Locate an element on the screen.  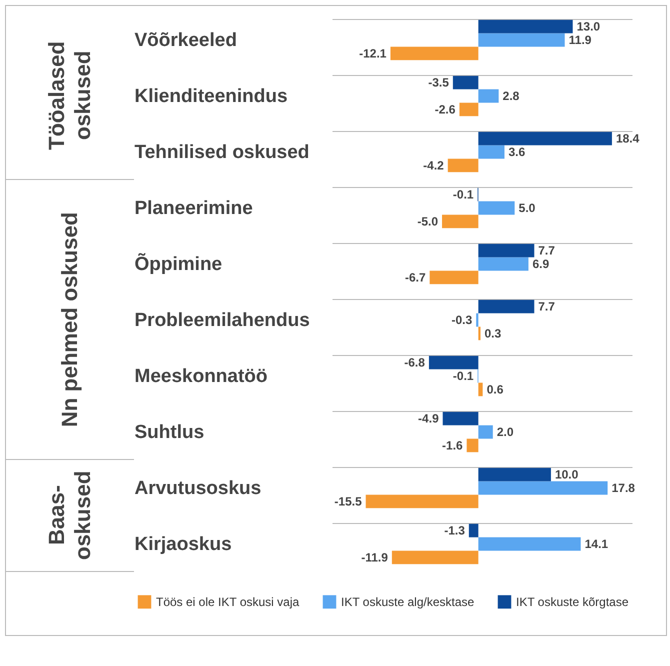
data-label: 17.8 is located at coordinates (624, 488).